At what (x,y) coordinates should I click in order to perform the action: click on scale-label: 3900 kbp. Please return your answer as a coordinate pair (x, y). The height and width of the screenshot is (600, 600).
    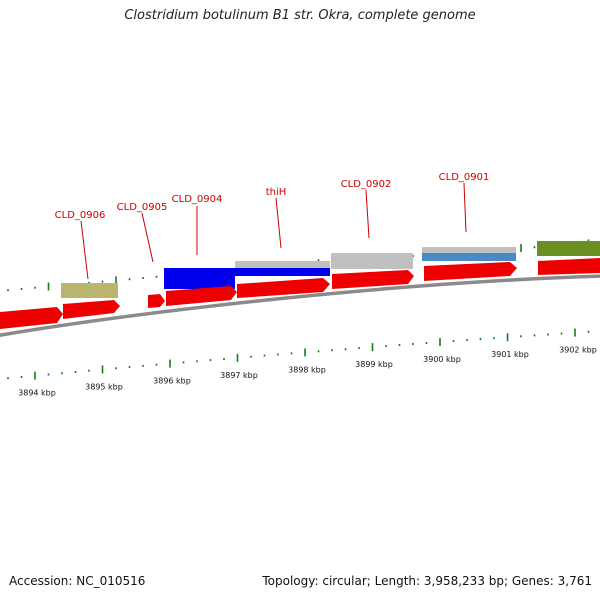
    Looking at the image, I should click on (442, 359).